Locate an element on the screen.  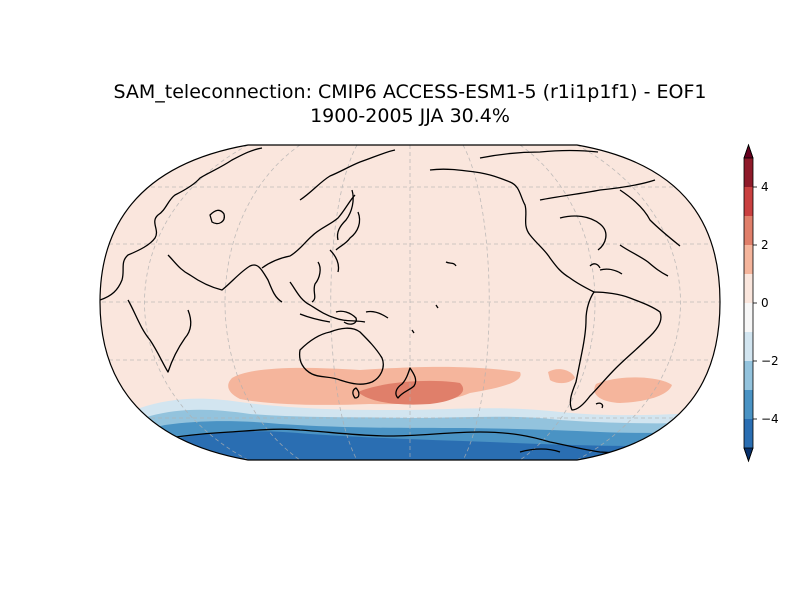
colorbar-outline is located at coordinates (748, 303).